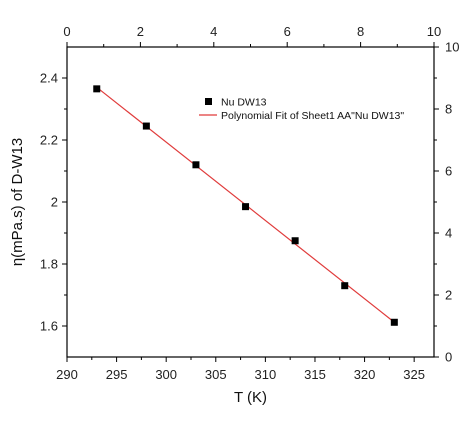  I want to click on right-tick-label: 6, so click(448, 171).